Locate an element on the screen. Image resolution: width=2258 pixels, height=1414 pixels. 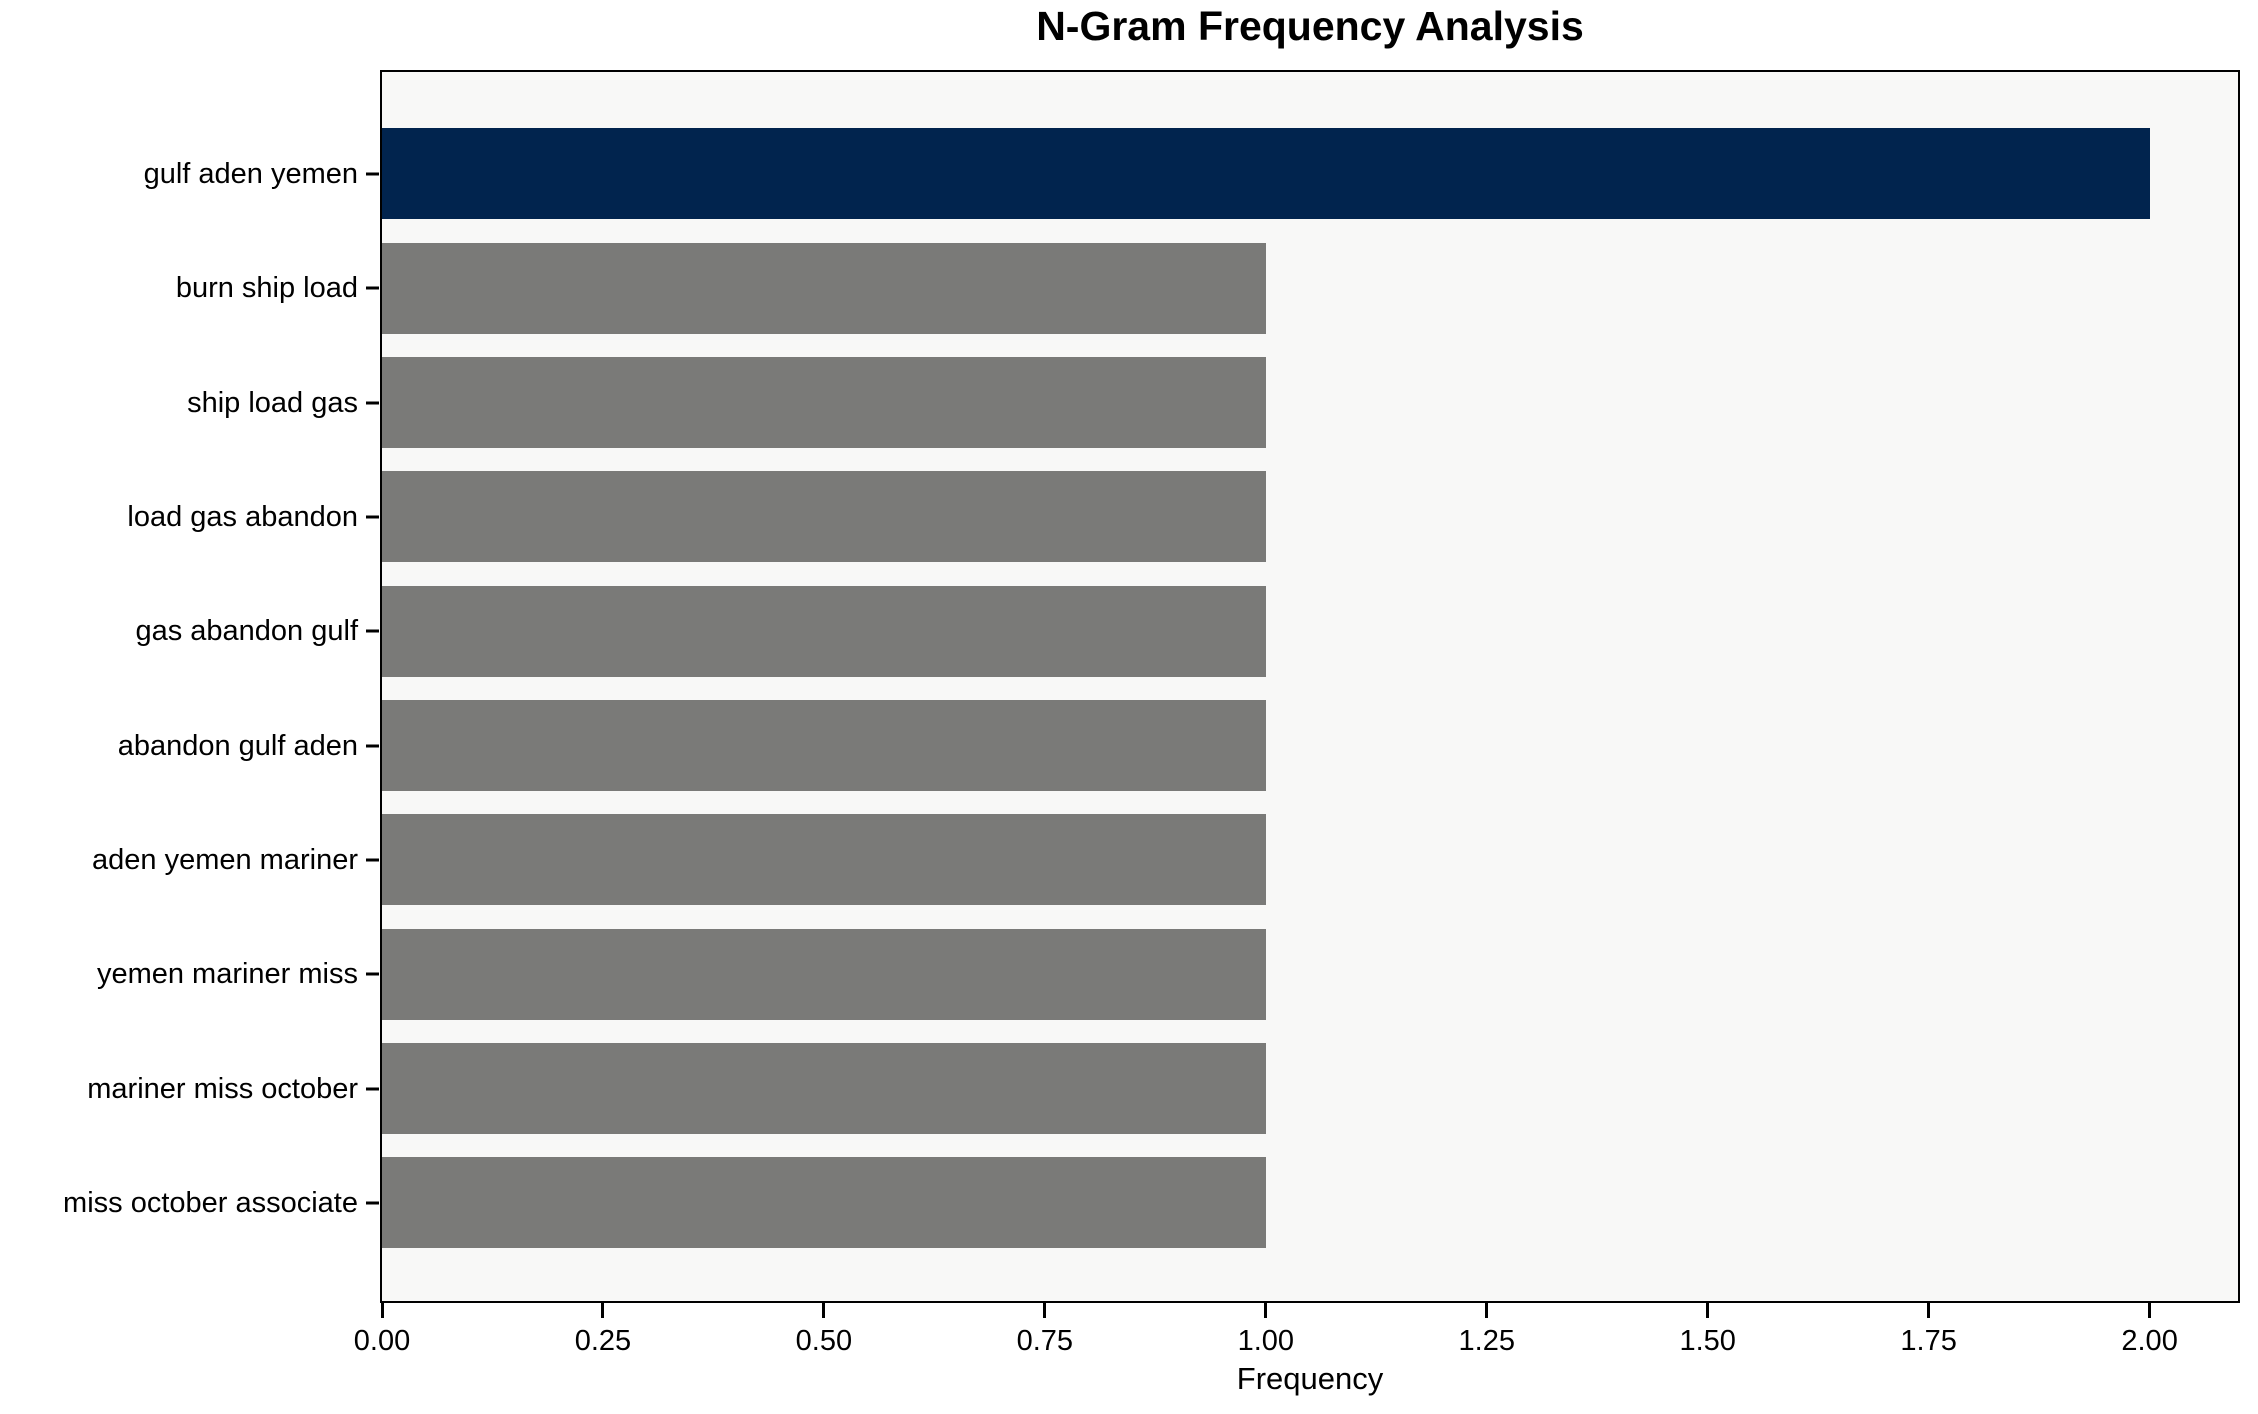
x-tick-label: 1.00 is located at coordinates (1266, 1341).